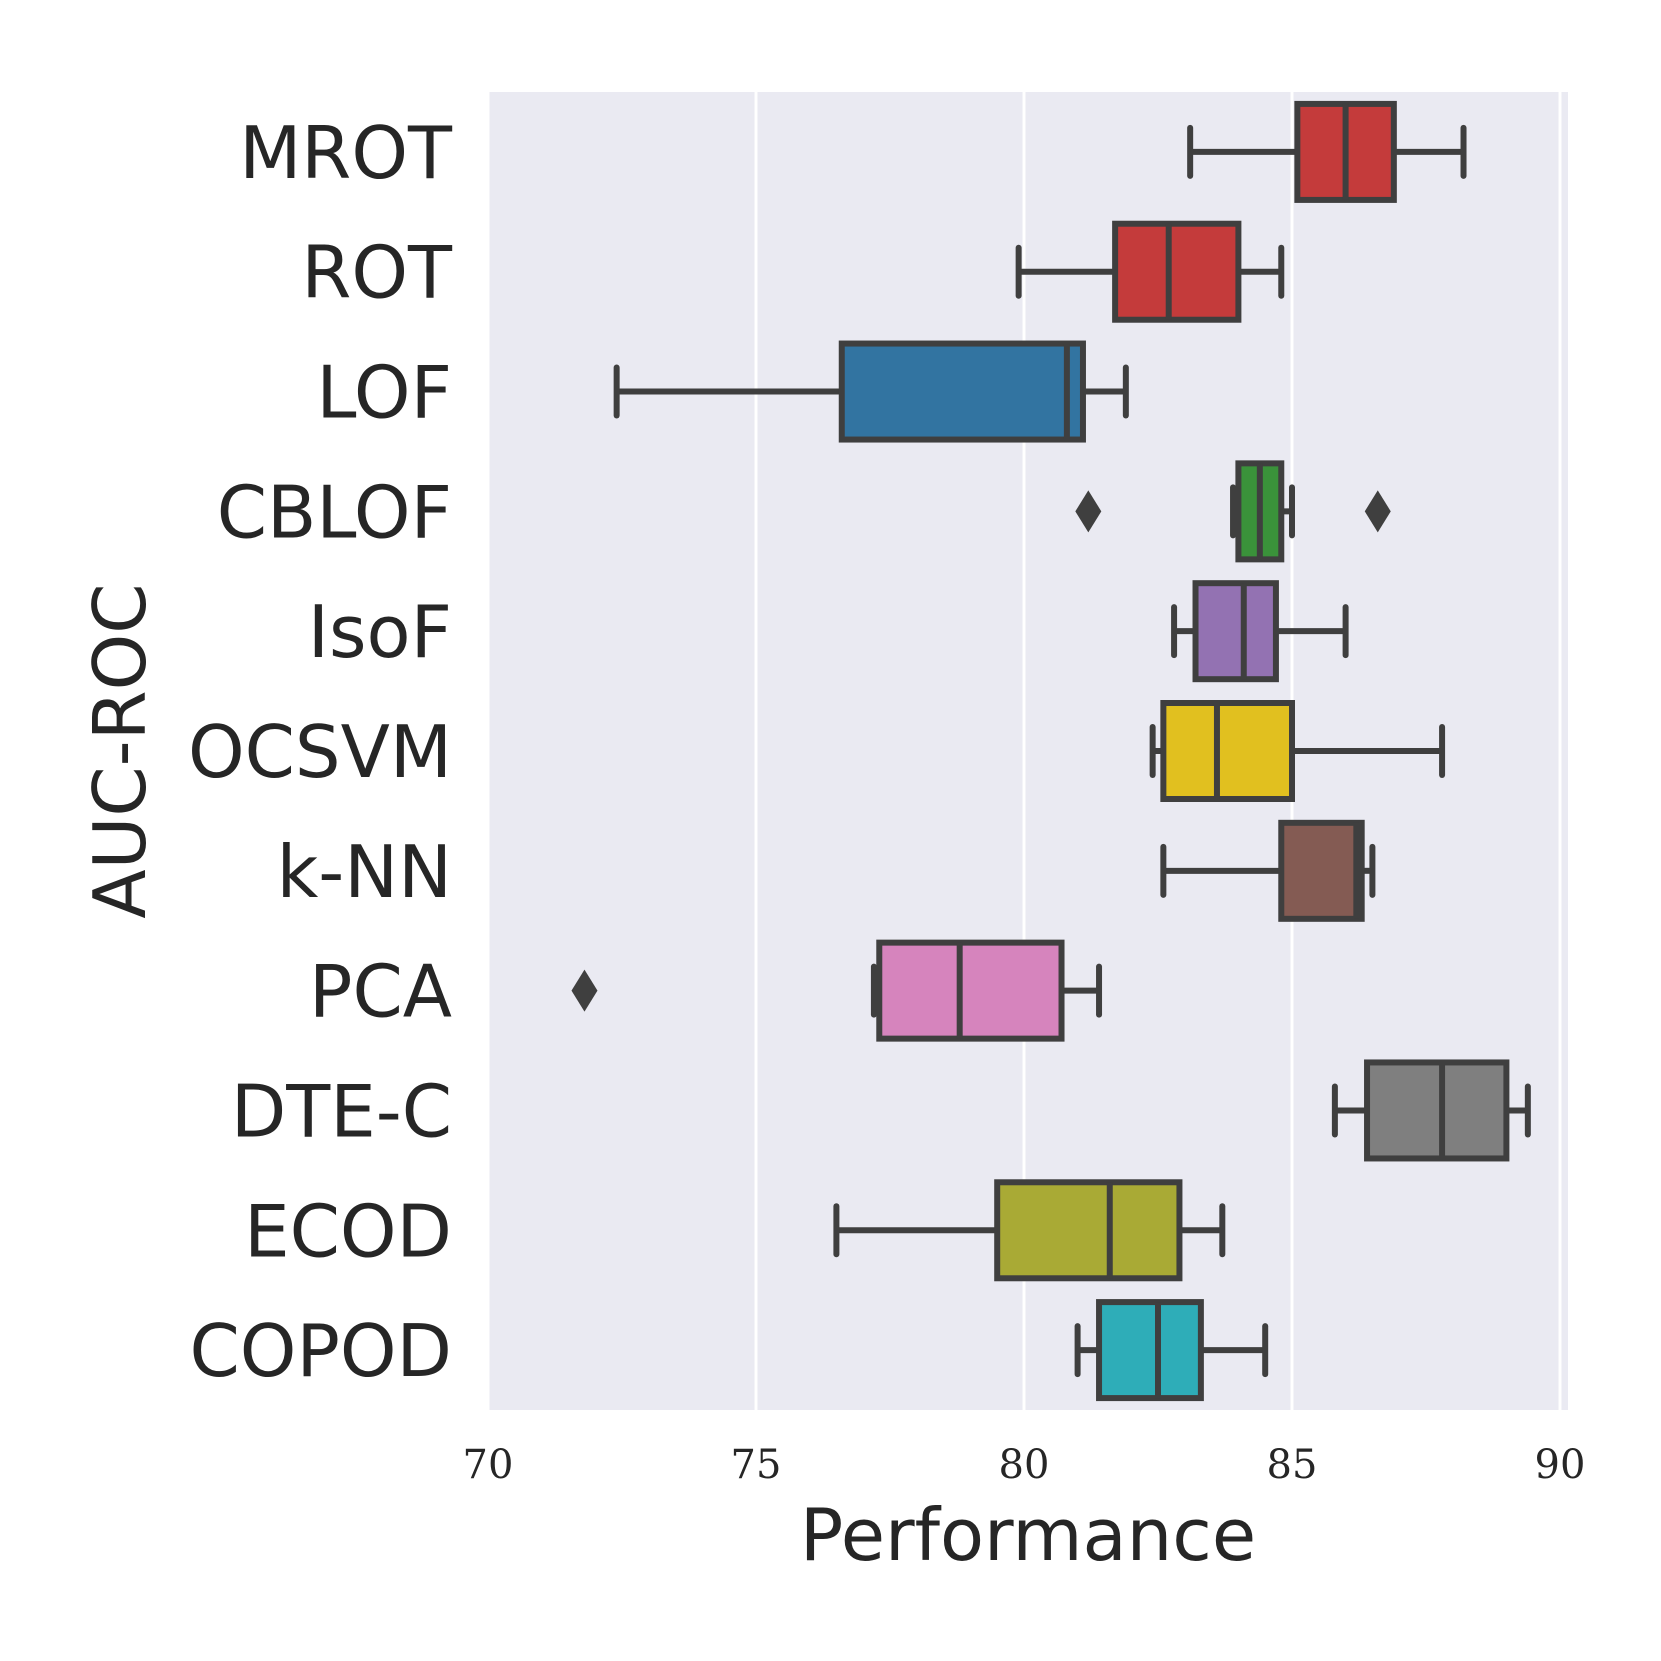 The width and height of the screenshot is (1661, 1661). What do you see at coordinates (334, 512) in the screenshot?
I see `category-label: CBLOF` at bounding box center [334, 512].